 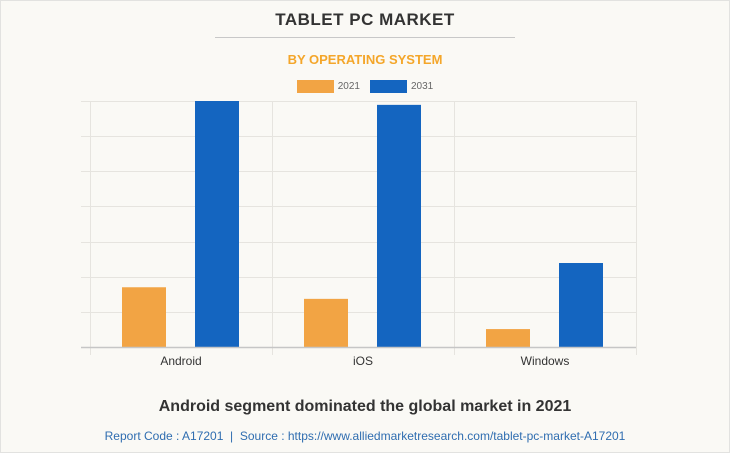 I want to click on legend-label-2021: 2021, so click(x=348, y=86).